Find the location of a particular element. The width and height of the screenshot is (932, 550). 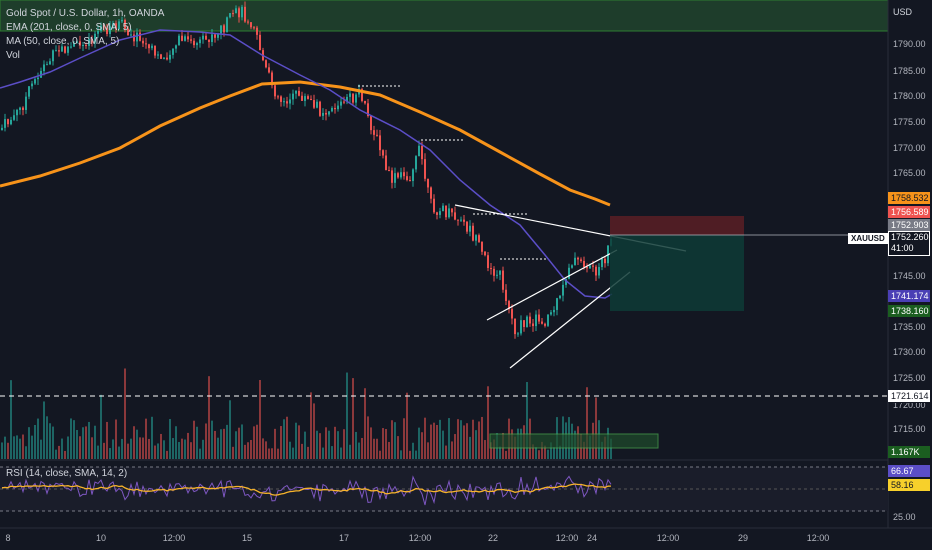

ema-legend: EMA (201, close, 0, SMA, 5) is located at coordinates (69, 27).